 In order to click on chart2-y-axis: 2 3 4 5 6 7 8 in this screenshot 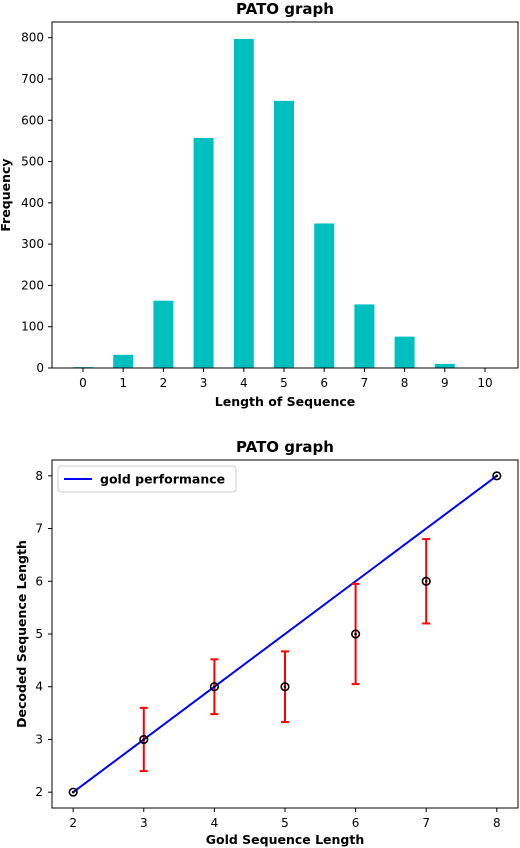, I will do `click(43, 634)`.